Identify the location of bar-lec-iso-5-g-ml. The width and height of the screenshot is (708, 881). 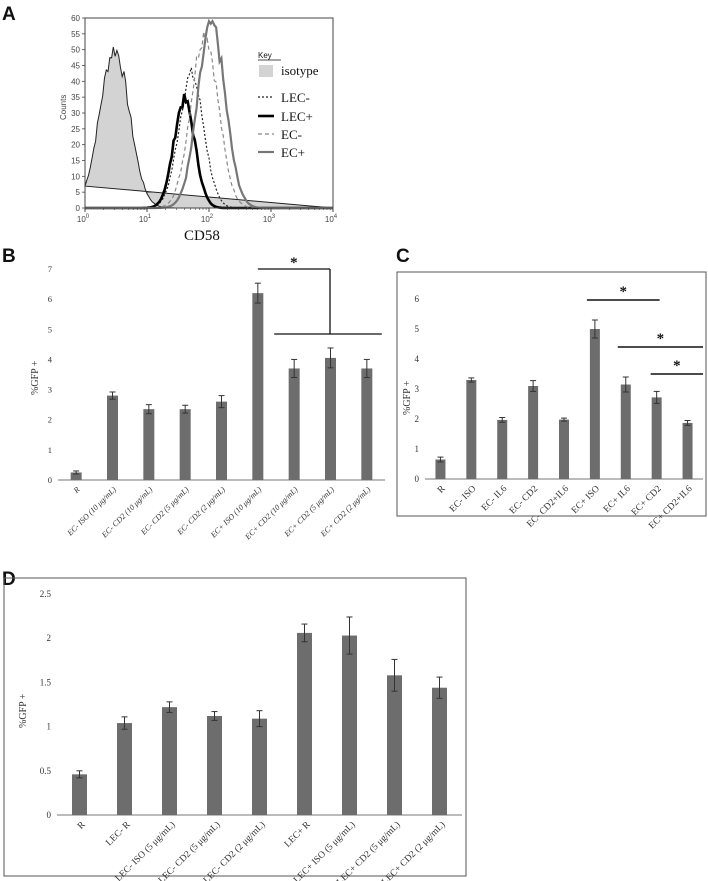
(349, 725).